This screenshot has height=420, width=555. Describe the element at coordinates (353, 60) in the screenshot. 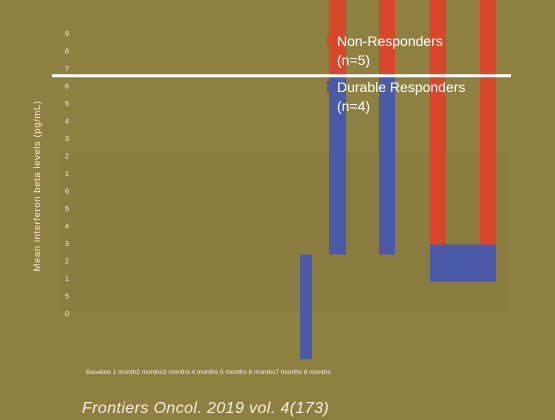

I see `legend-label: (n=5)` at that location.